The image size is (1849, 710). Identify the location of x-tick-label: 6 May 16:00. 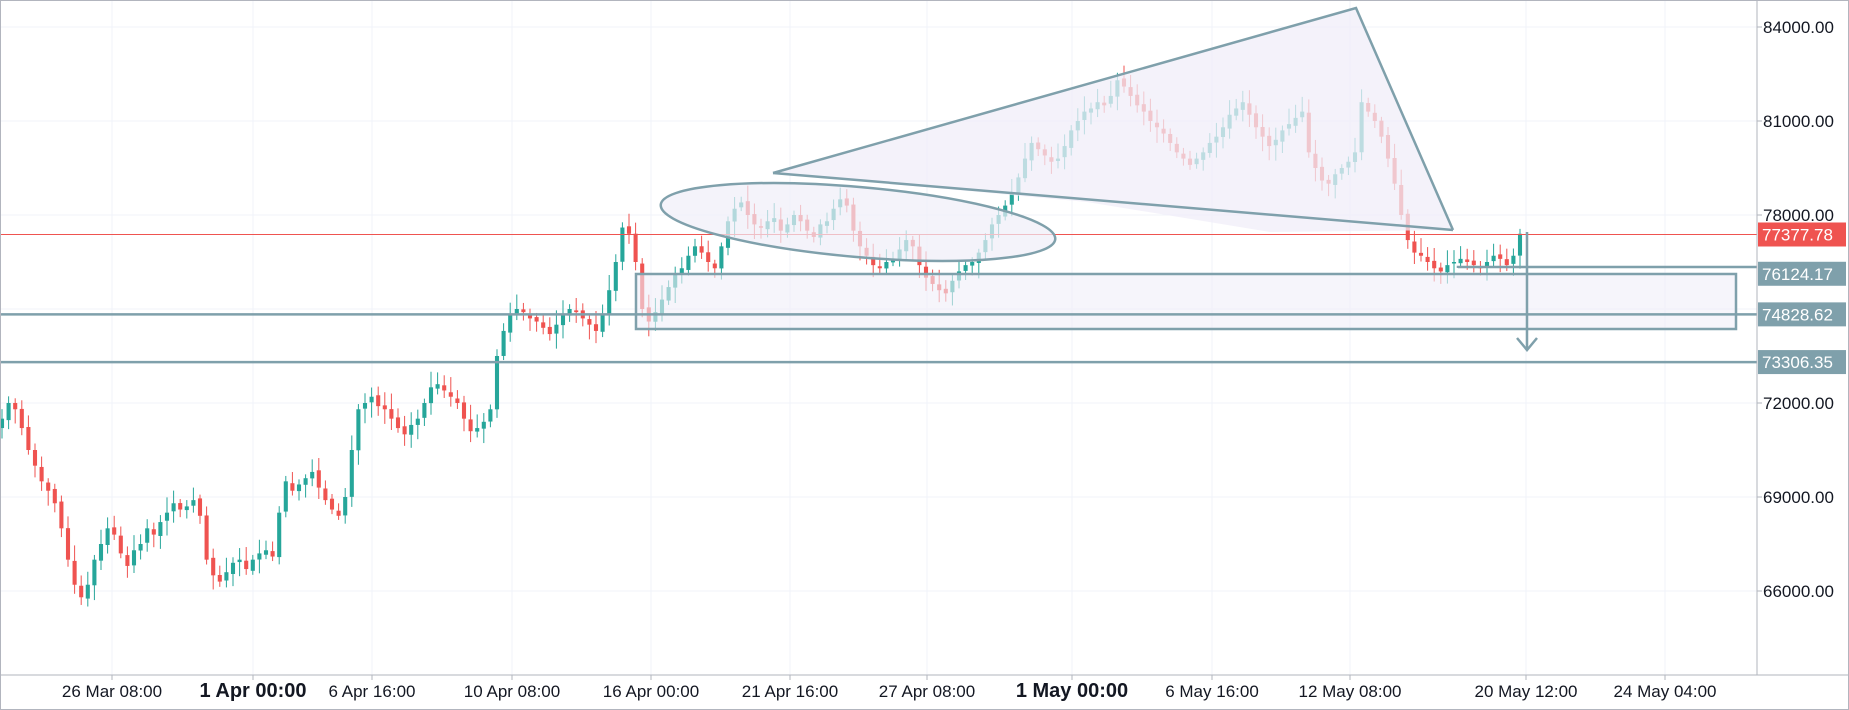
(1212, 691).